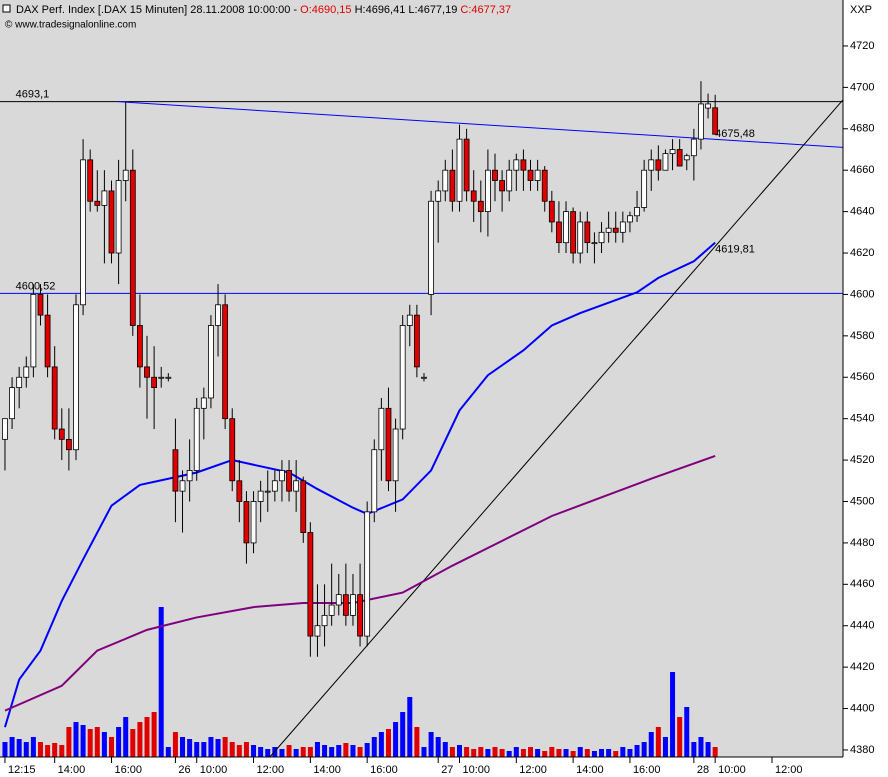 The width and height of the screenshot is (888, 777). What do you see at coordinates (590, 770) in the screenshot?
I see `x-tick-label: 14:00` at bounding box center [590, 770].